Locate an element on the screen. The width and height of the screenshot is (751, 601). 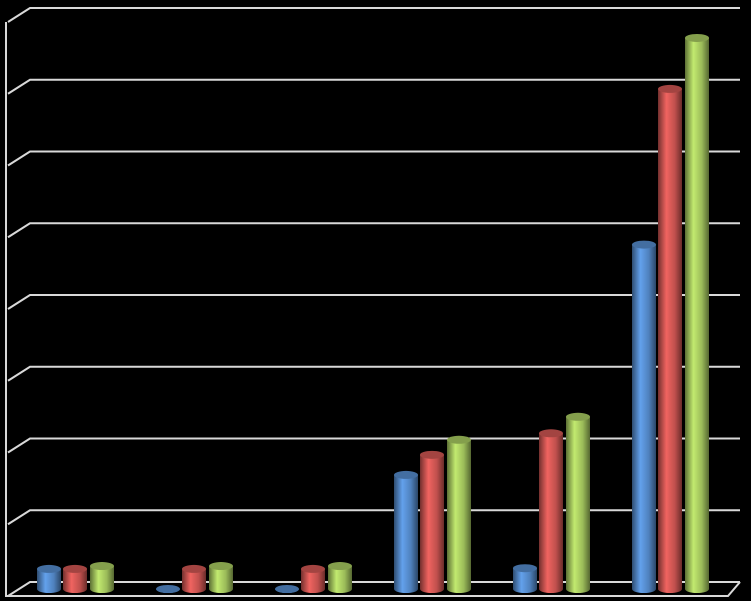
floor-edge is located at coordinates (374, 589).